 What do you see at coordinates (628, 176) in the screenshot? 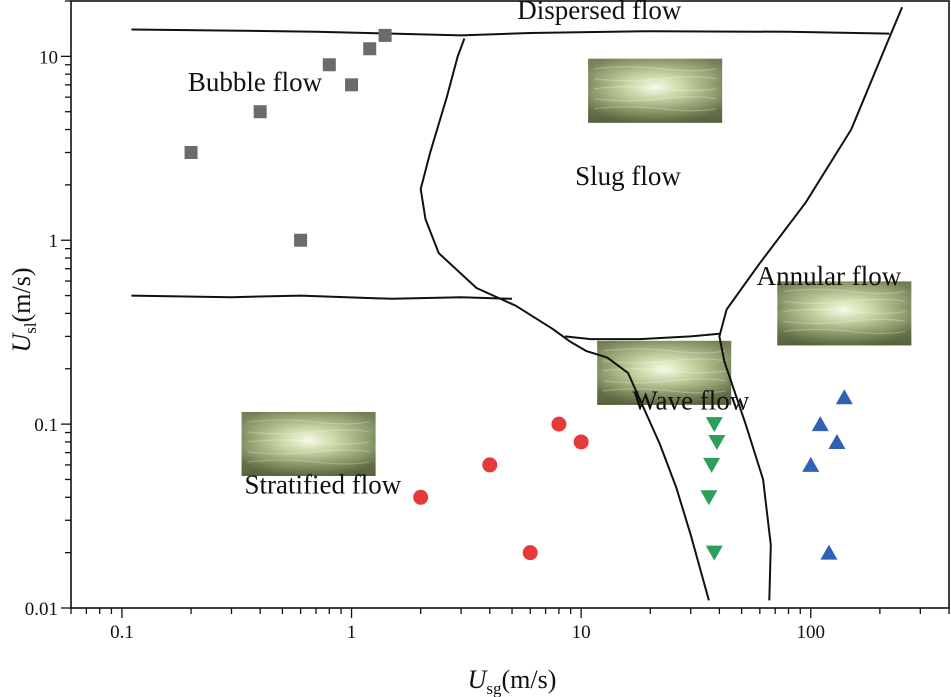
I see `region-label-slug-flow: Slug flow` at bounding box center [628, 176].